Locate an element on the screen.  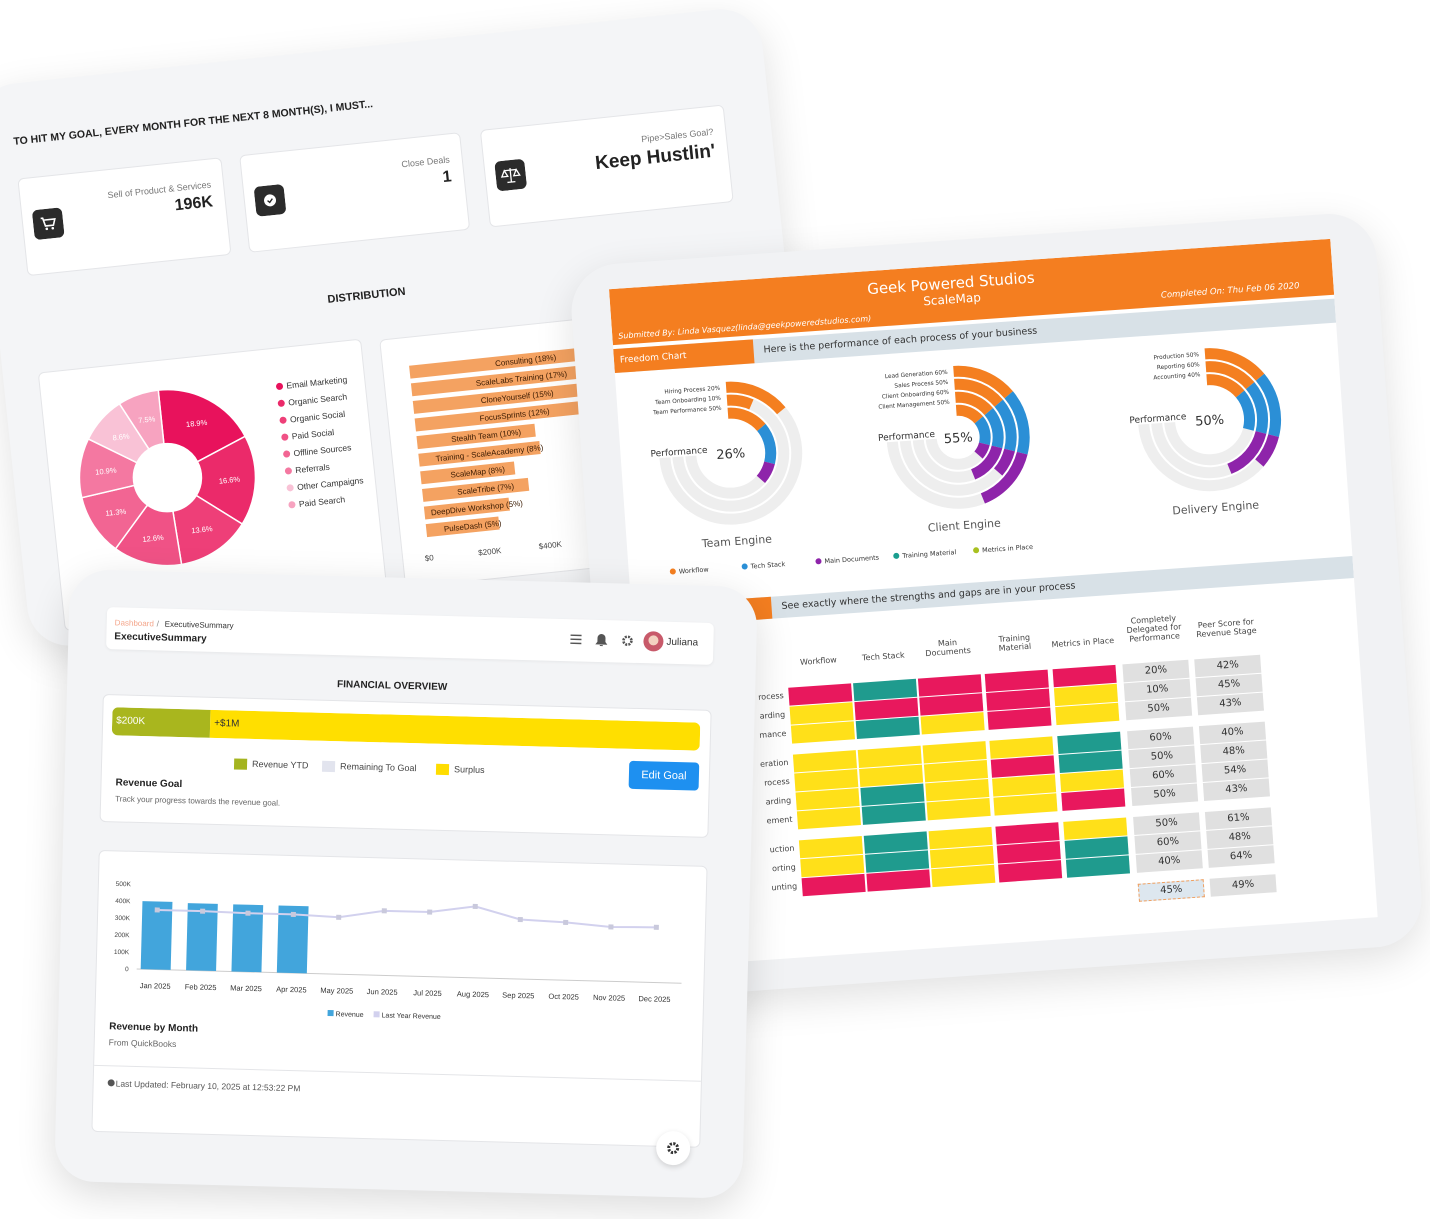
breadcrumb-link: Dashboard is located at coordinates (134, 623).